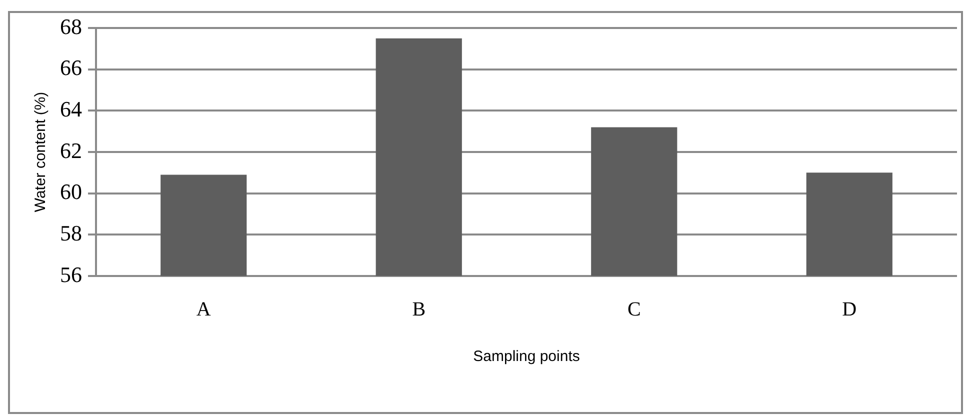  Describe the element at coordinates (634, 309) in the screenshot. I see `x-tick-label: C` at that location.